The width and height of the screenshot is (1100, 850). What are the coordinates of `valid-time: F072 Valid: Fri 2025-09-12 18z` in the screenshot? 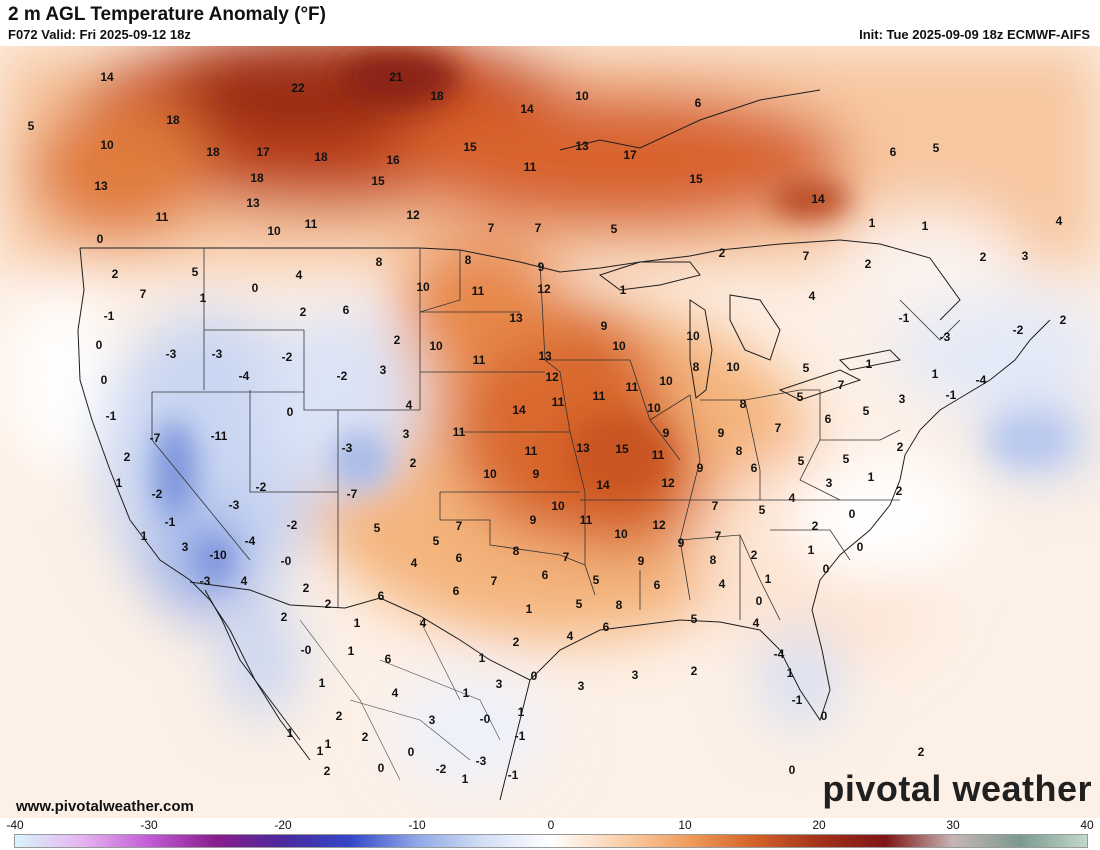 It's located at (99, 34).